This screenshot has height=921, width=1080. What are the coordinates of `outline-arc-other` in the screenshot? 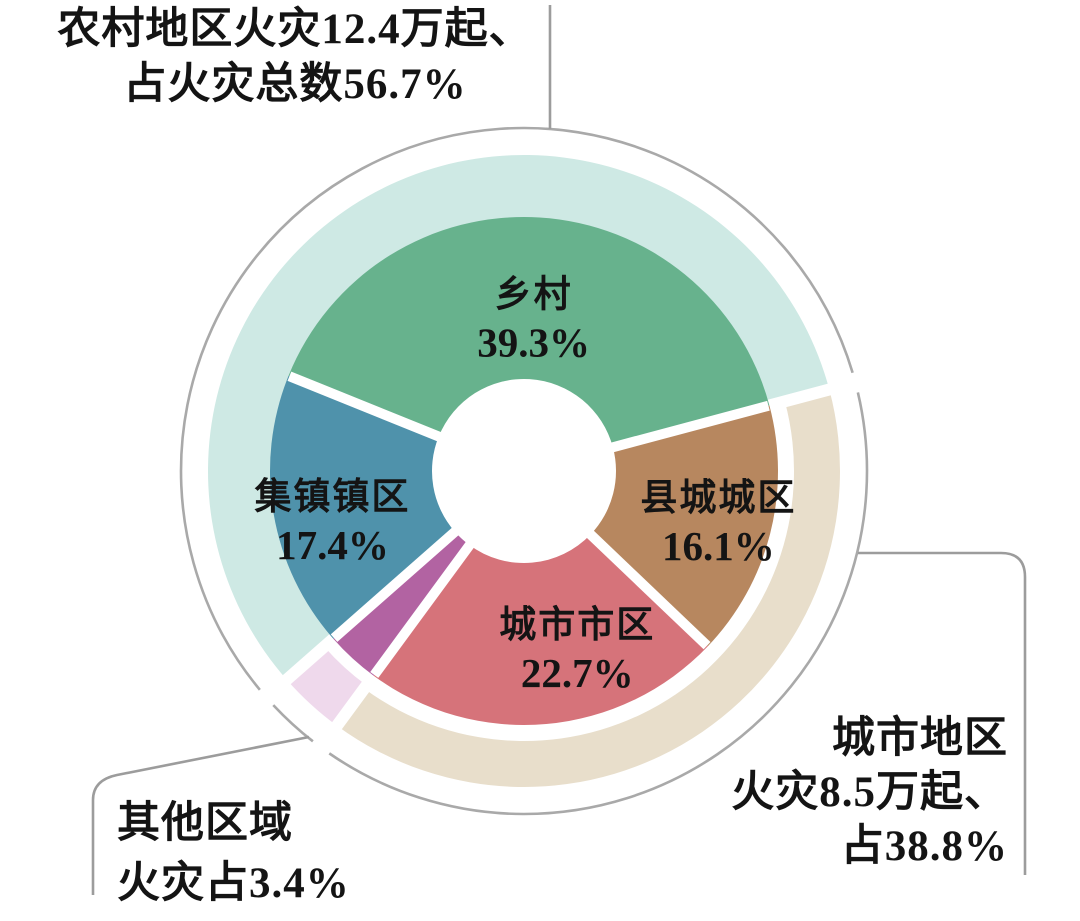 It's located at (293, 723).